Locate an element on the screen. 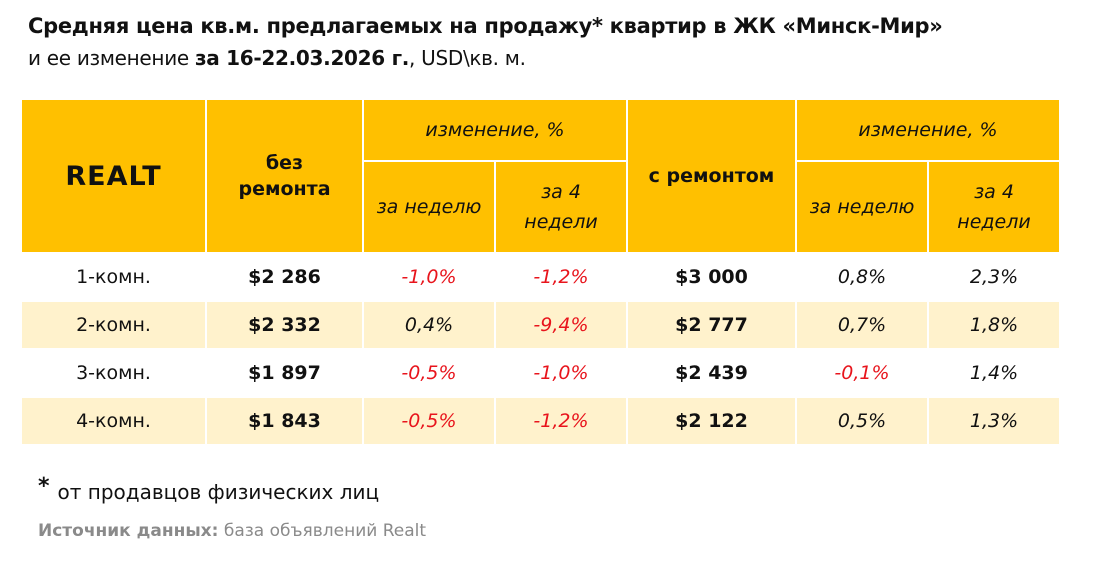 The width and height of the screenshot is (1100, 566). price-without-repair: $2 332 is located at coordinates (284, 325).